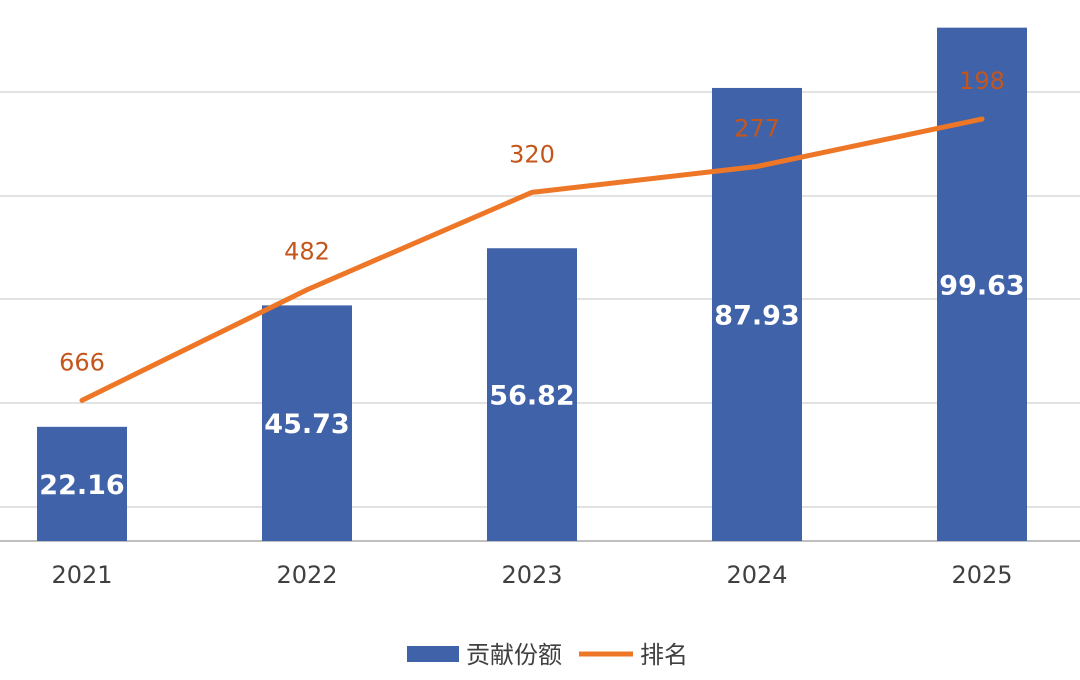 The width and height of the screenshot is (1080, 680). What do you see at coordinates (982, 81) in the screenshot?
I see `rank-label-2025: 198` at bounding box center [982, 81].